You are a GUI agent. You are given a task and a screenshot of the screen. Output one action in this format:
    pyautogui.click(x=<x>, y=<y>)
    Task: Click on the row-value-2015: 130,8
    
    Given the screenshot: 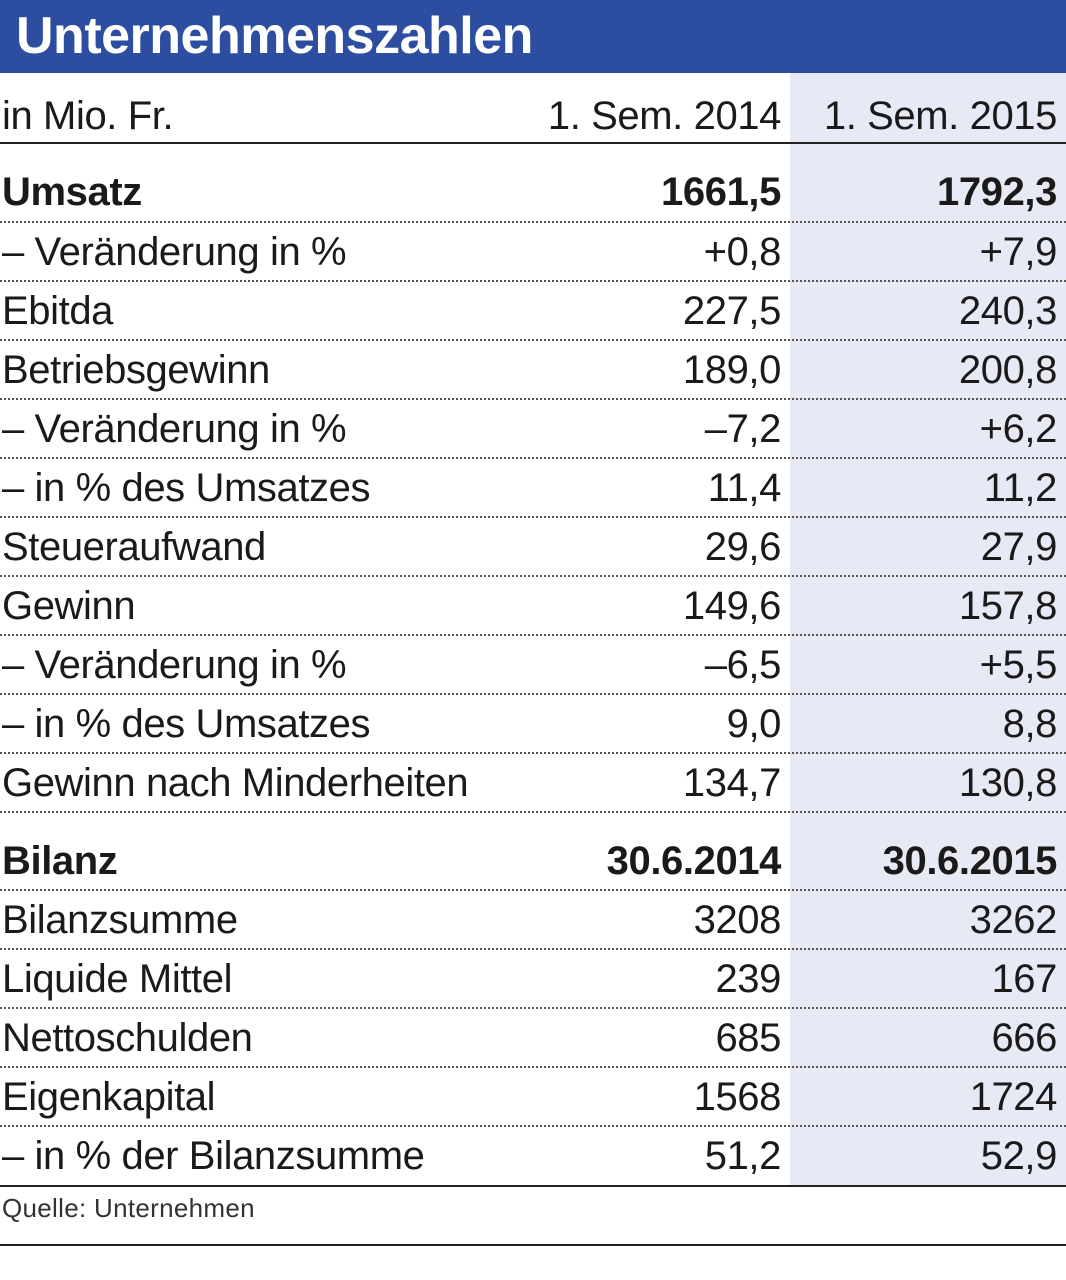 What is the action you would take?
    pyautogui.click(x=1008, y=783)
    